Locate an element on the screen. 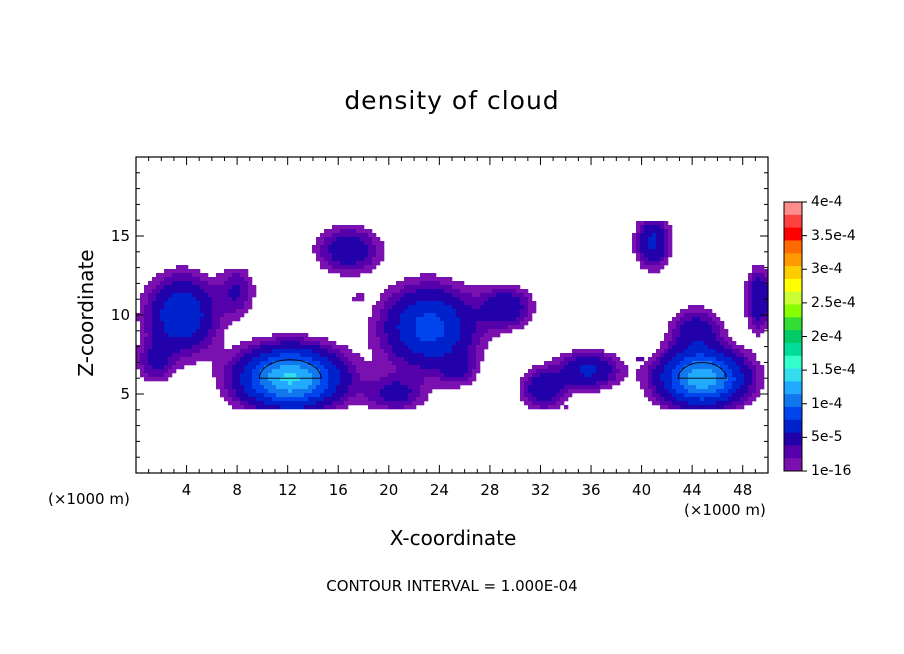 This screenshot has height=654, width=904. colorbar is located at coordinates (795, 336).